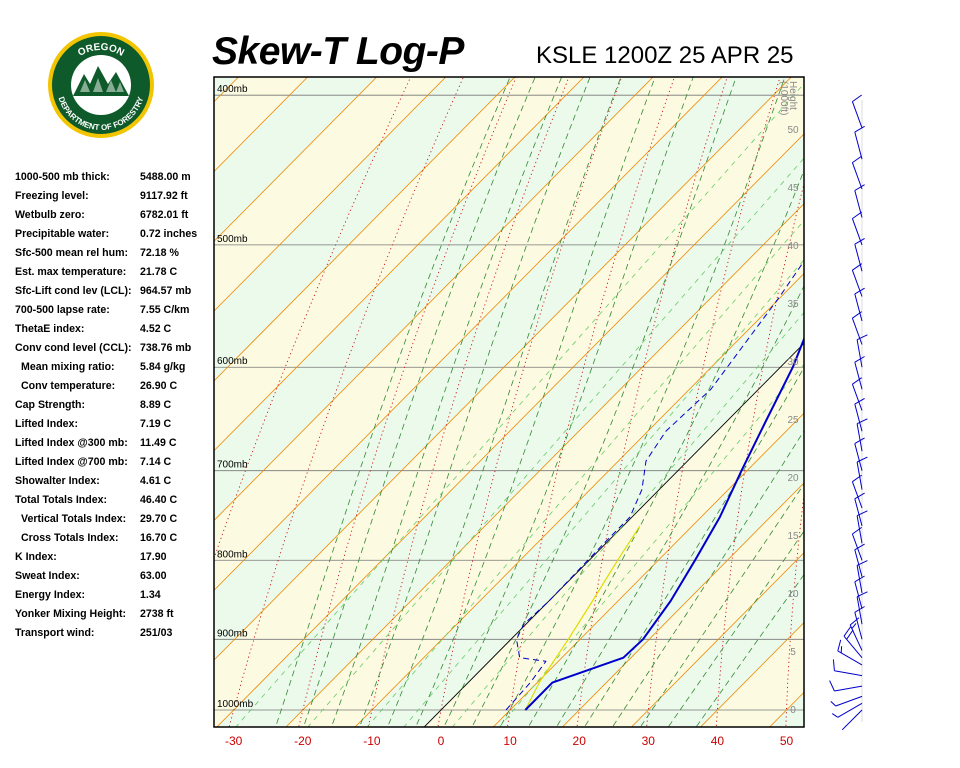 This screenshot has width=960, height=768. What do you see at coordinates (71, 272) in the screenshot?
I see `index-label: Est. max temperature:` at bounding box center [71, 272].